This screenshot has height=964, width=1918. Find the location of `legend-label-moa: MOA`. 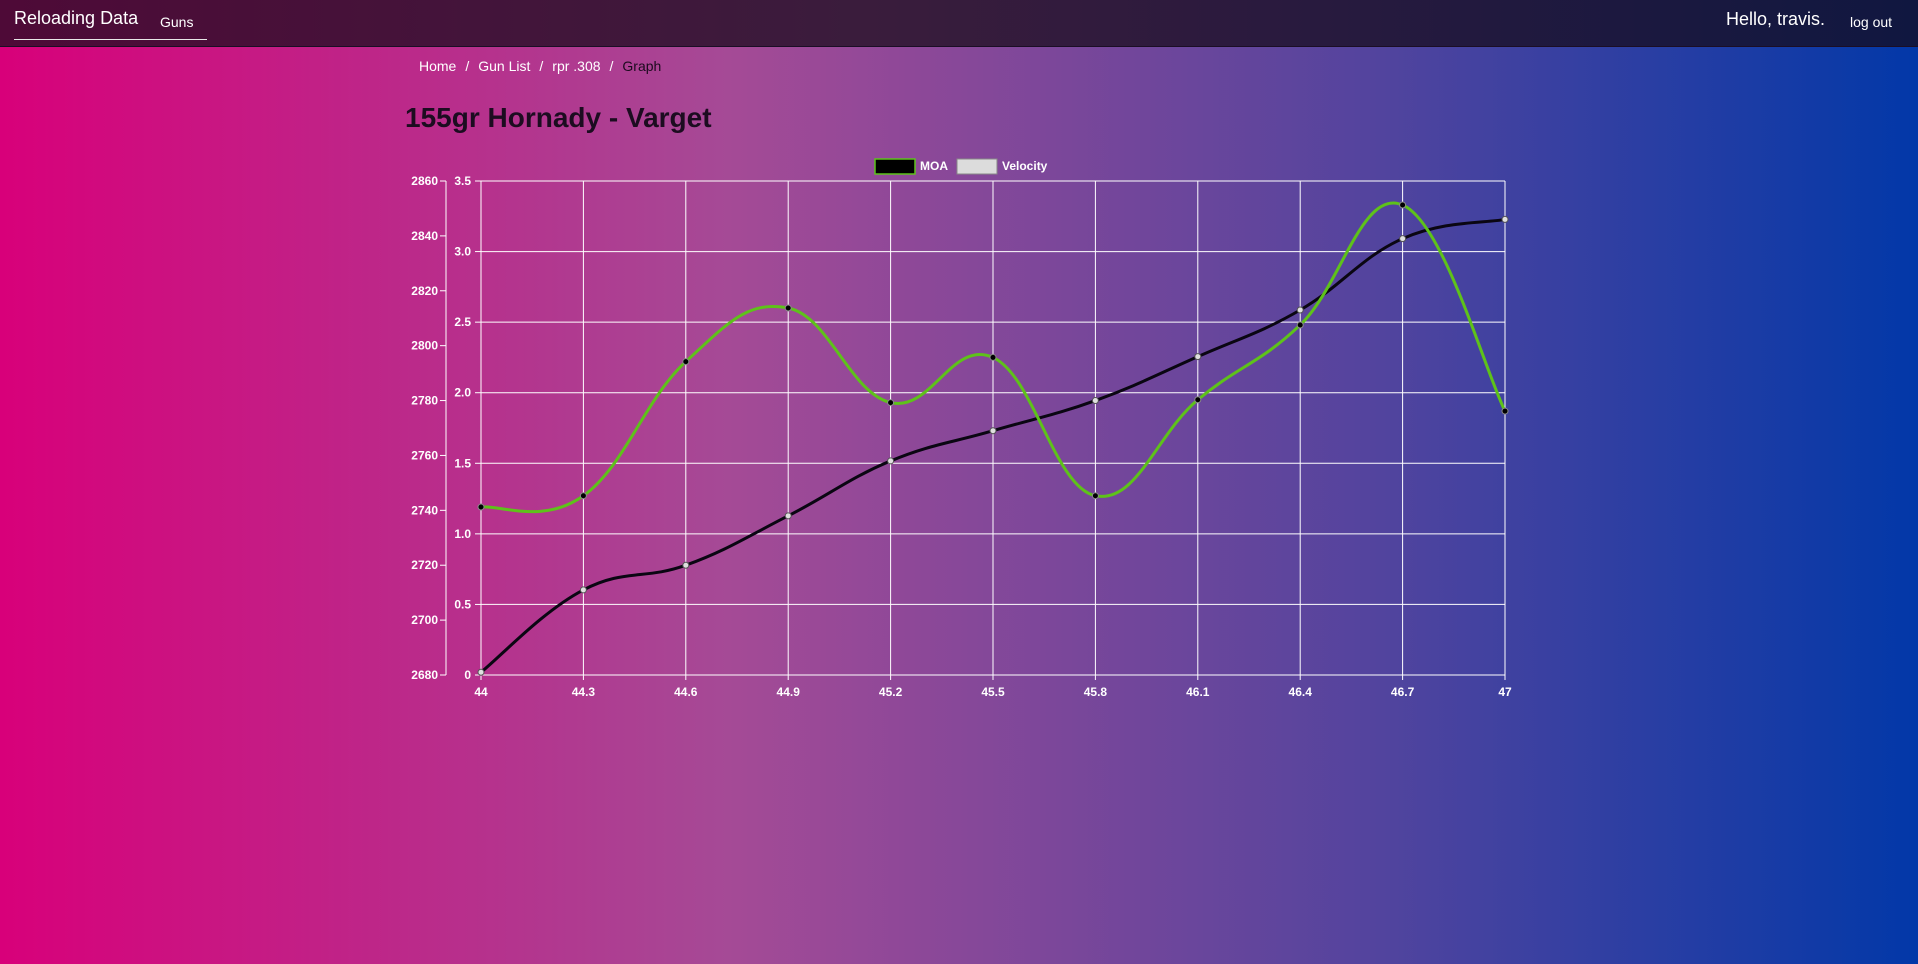

legend-label-moa: MOA is located at coordinates (934, 166).